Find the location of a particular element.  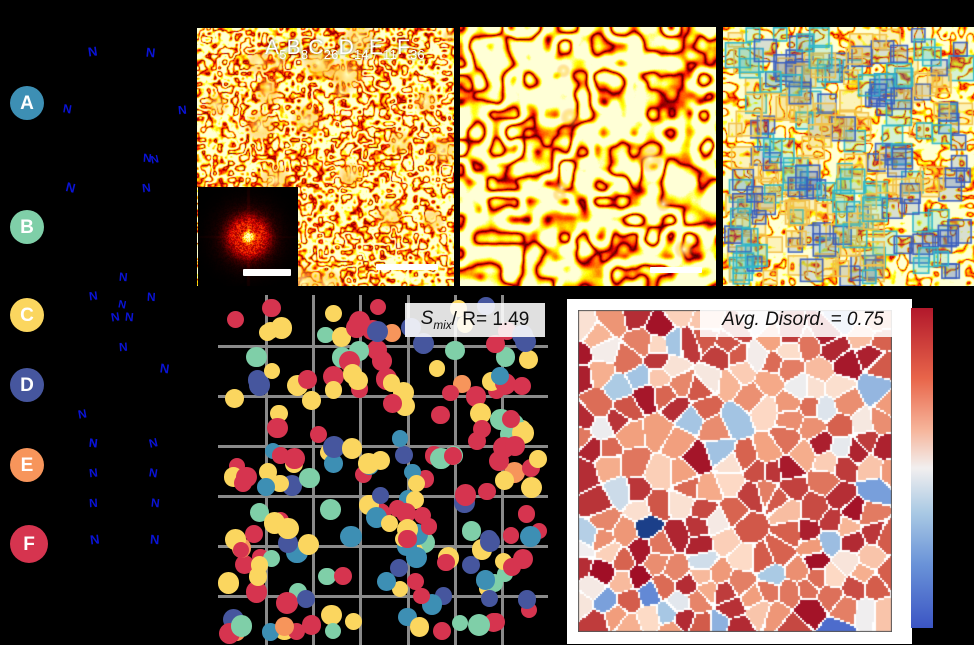

legend-chip-c: C is located at coordinates (27, 315).